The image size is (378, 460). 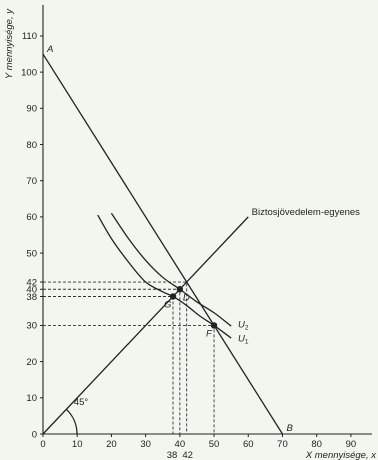 I want to click on x-axis-title: X mennyisége, x, so click(x=341, y=455).